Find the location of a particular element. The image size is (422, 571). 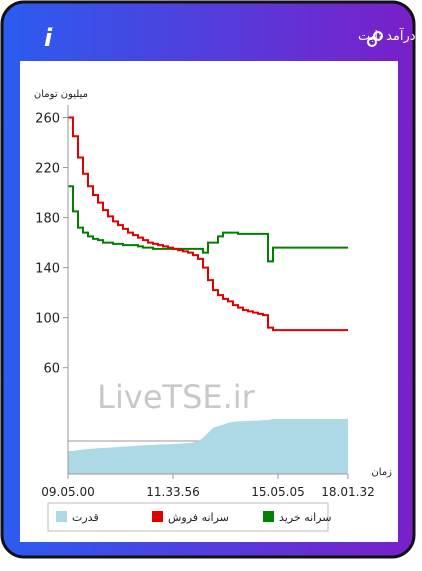

area is located at coordinates (208, 446).